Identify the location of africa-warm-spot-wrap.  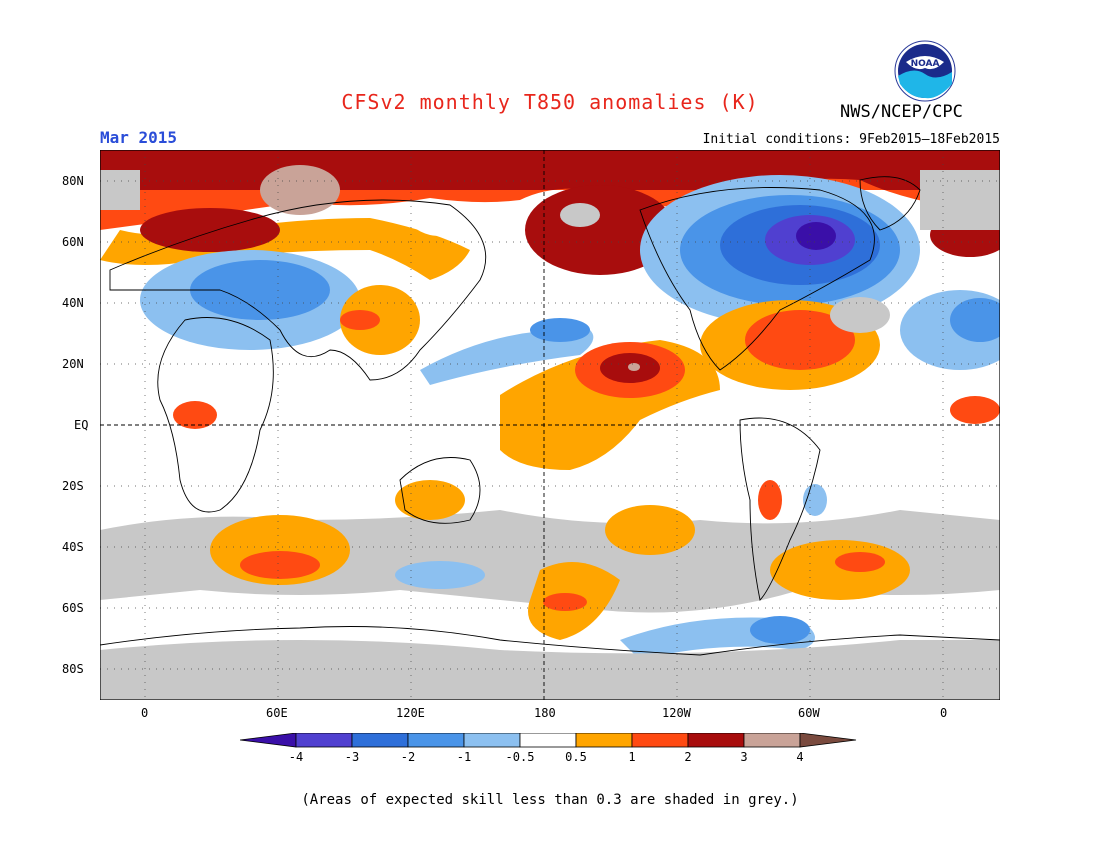
(975, 410).